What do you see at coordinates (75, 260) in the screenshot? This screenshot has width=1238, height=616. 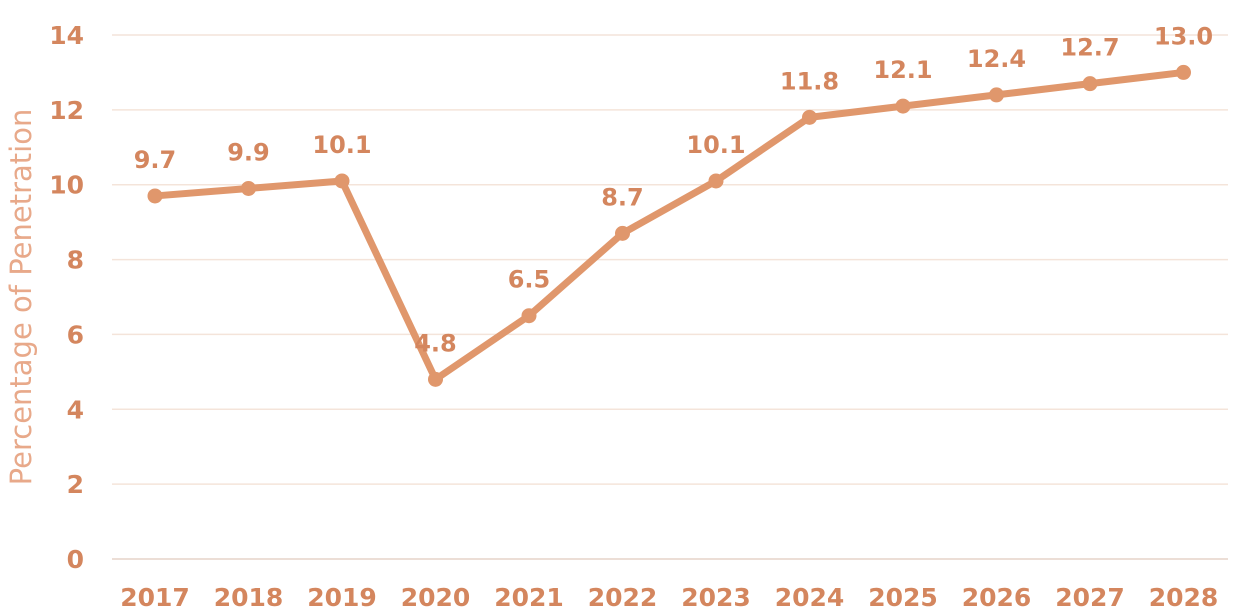 I see `y-tick-label: 8` at bounding box center [75, 260].